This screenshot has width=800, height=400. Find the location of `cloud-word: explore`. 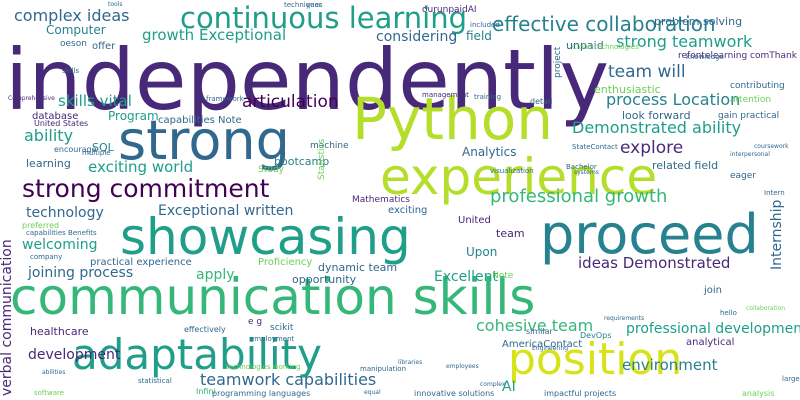

cloud-word: explore is located at coordinates (652, 148).